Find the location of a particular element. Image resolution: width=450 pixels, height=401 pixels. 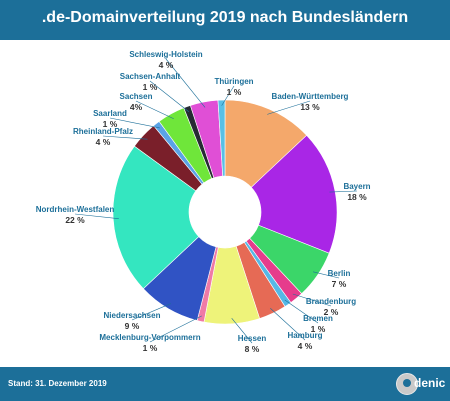

slice-nordrhein-westfalen is located at coordinates (156, 217).